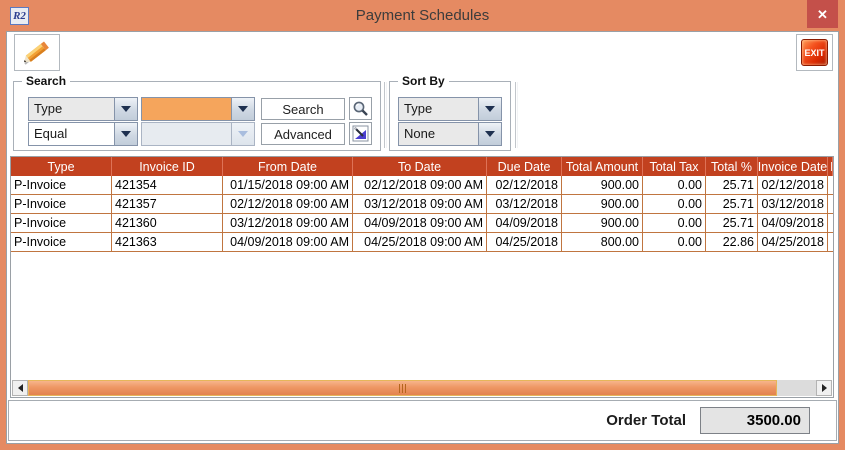  Describe the element at coordinates (167, 242) in the screenshot. I see `table-cell: 421363` at that location.